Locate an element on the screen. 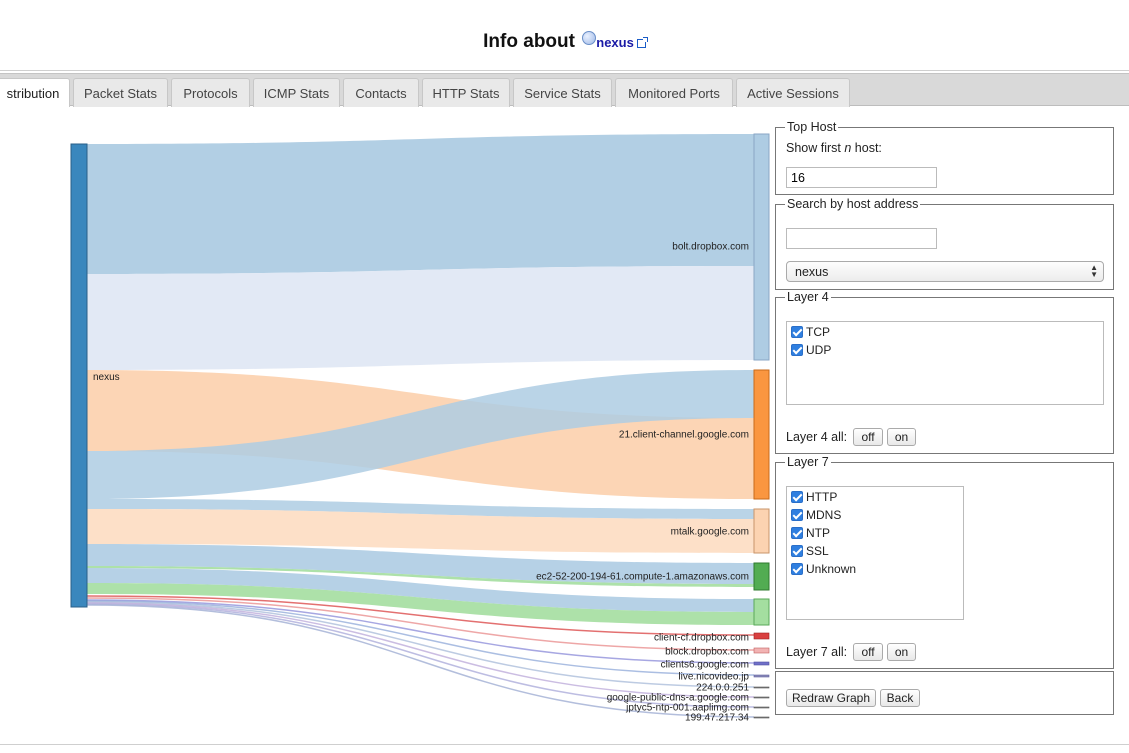  layer4-panel: Layer 4 TCP UDP Layer 4 all: off on is located at coordinates (944, 372).